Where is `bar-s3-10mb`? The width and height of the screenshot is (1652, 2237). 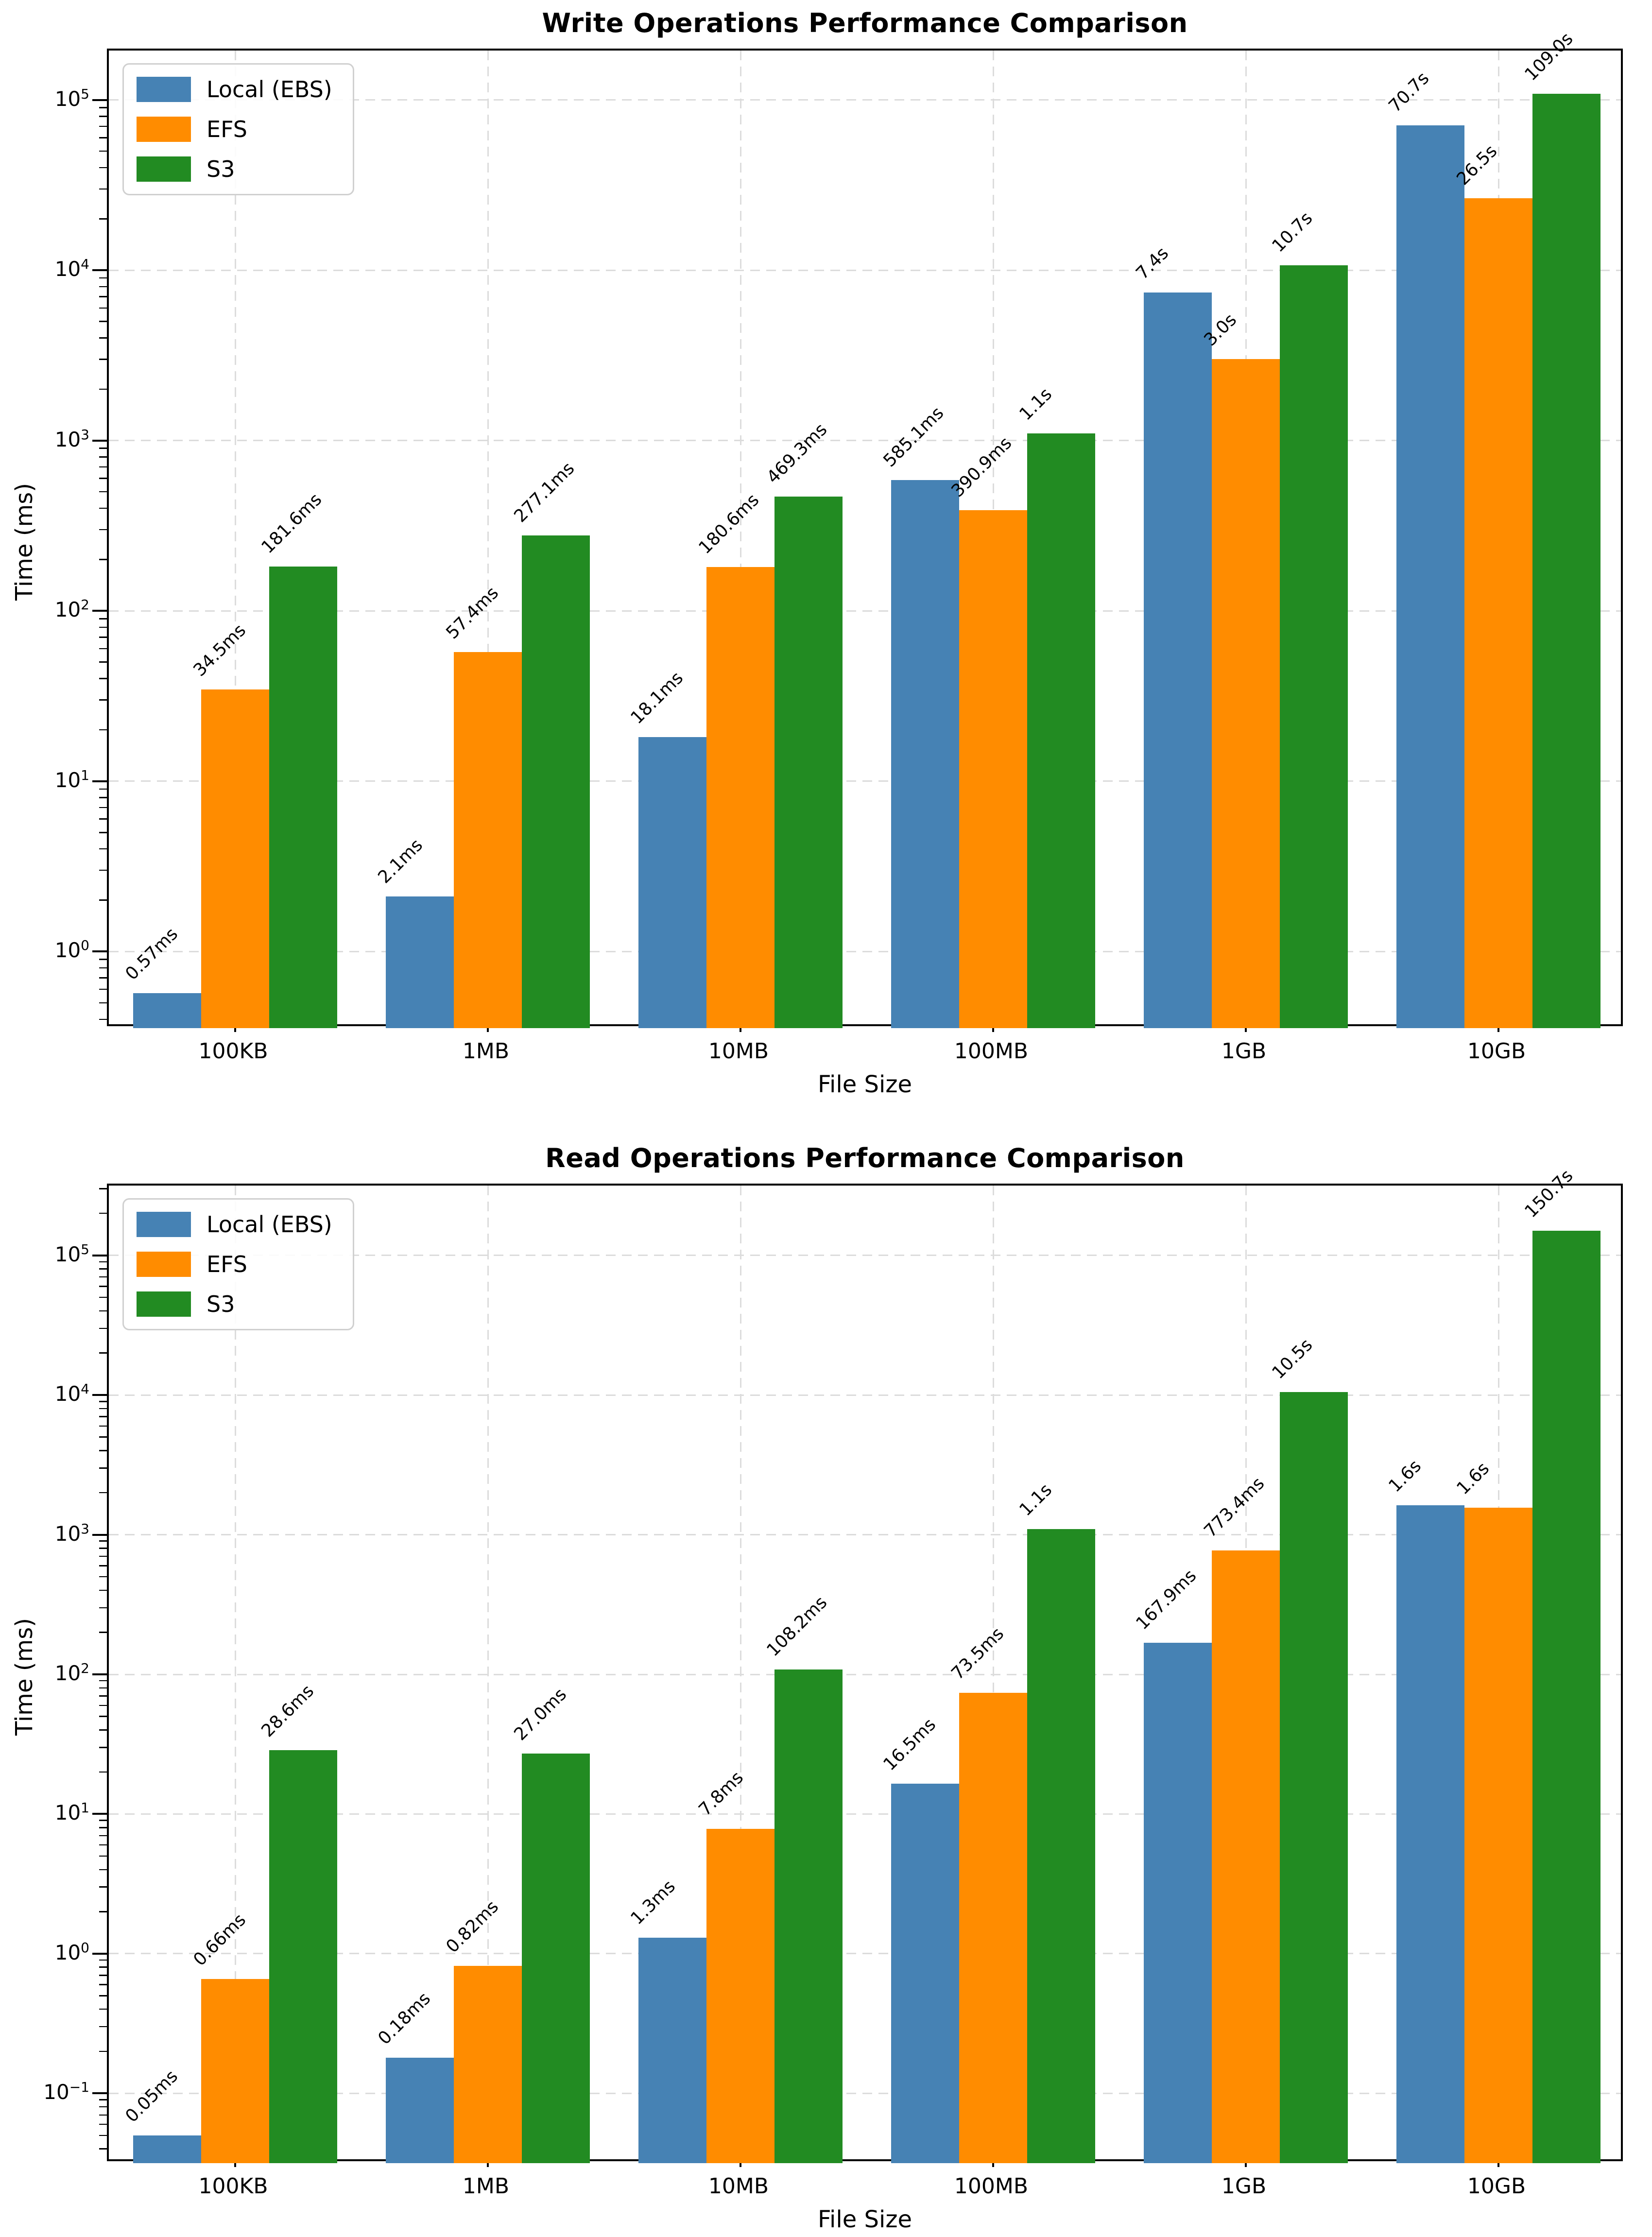
bar-s3-10mb is located at coordinates (808, 762).